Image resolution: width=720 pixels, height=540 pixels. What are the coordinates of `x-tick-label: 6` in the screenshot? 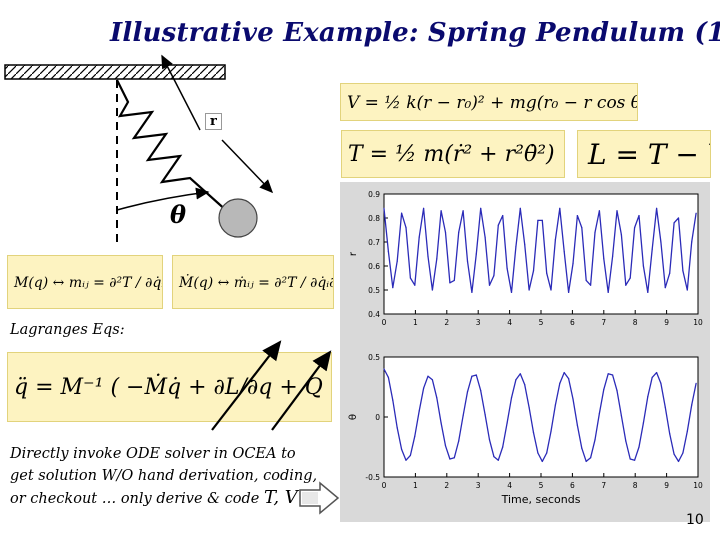 It's located at (572, 485).